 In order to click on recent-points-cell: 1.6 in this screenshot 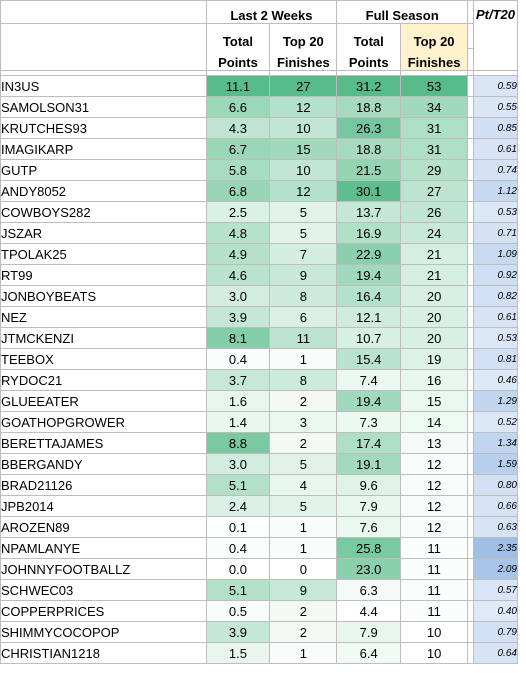, I will do `click(238, 401)`.